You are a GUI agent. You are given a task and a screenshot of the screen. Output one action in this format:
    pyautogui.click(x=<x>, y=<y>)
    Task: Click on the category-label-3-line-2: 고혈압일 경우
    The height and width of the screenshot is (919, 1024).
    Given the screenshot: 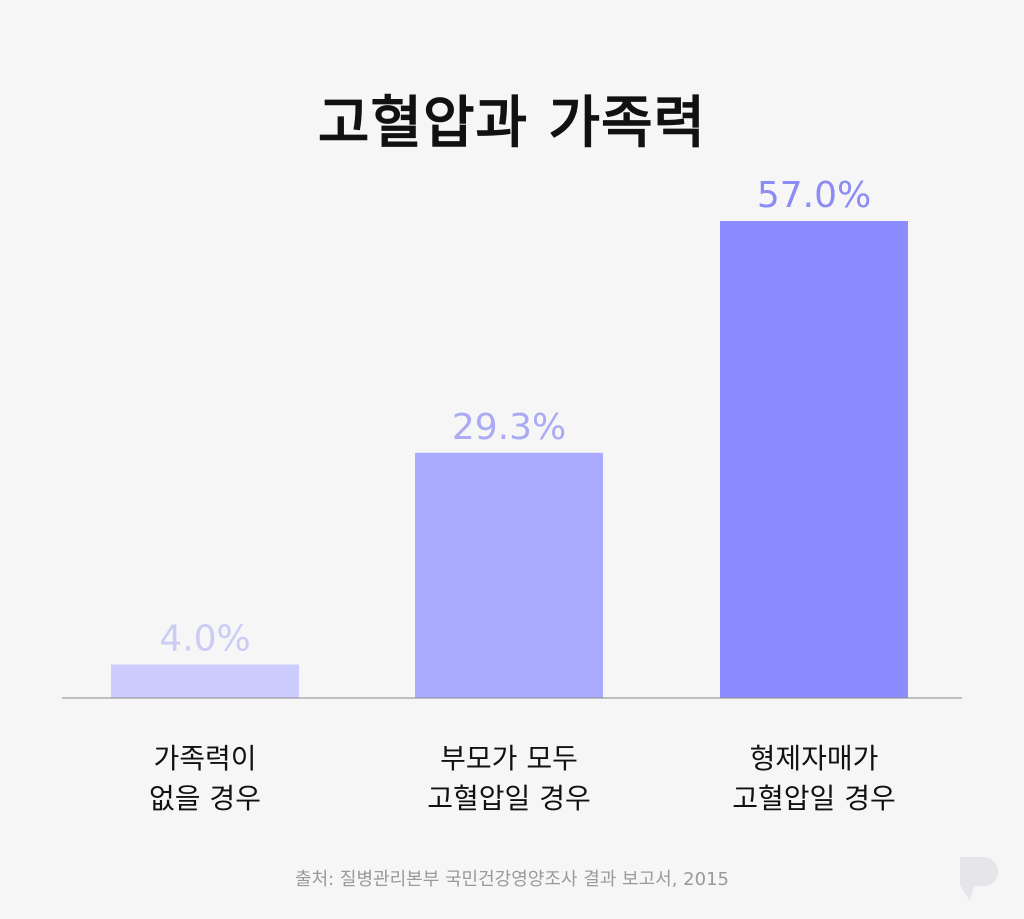 What is the action you would take?
    pyautogui.click(x=813, y=798)
    